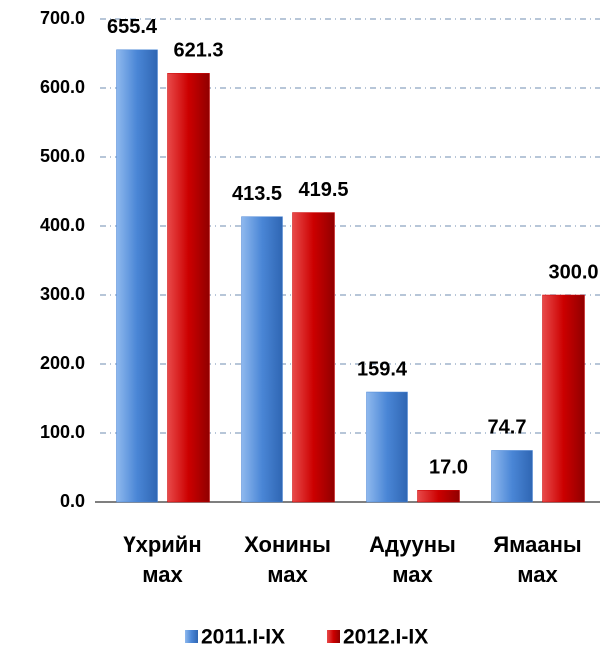 Image resolution: width=602 pixels, height=655 pixels. Describe the element at coordinates (132, 27) in the screenshot. I see `value-label: 655.4` at that location.